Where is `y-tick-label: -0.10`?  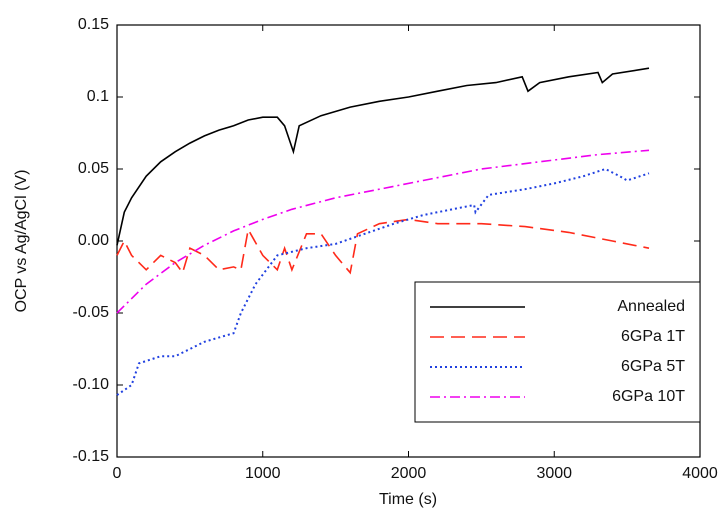
y-tick-label: -0.10 is located at coordinates (91, 384).